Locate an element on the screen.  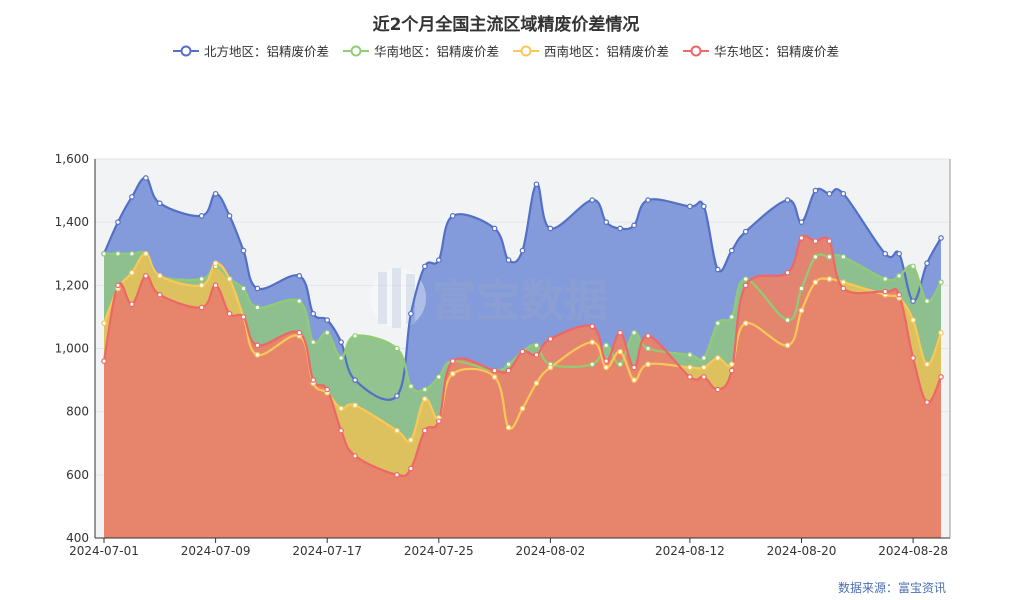
watermark: 富宝数据 is located at coordinates (489, 298).